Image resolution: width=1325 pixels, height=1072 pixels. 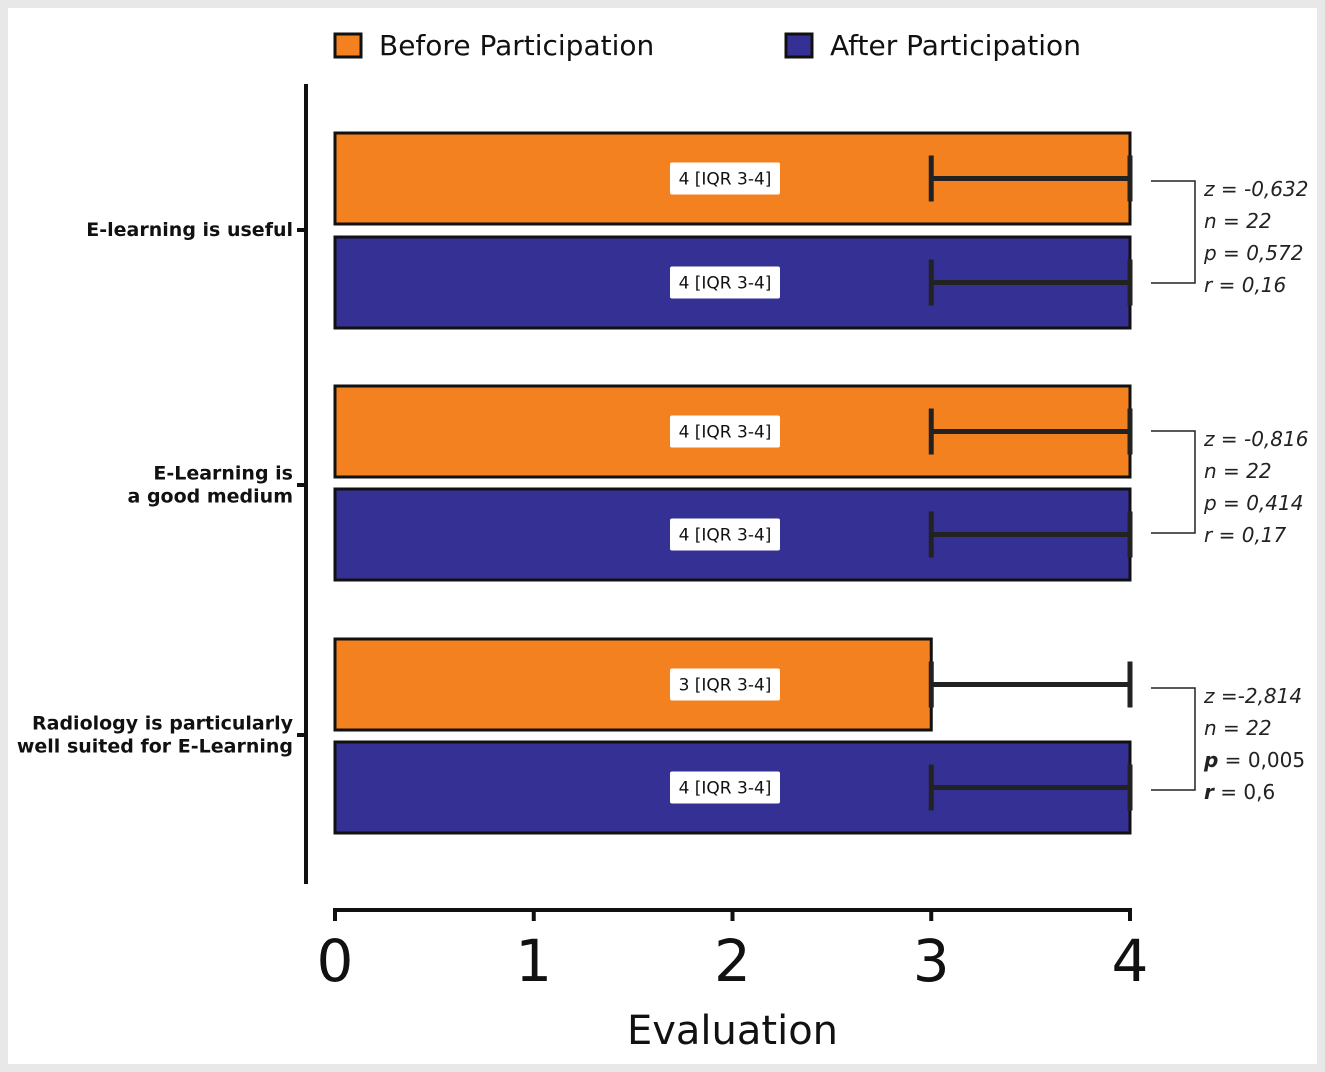 I want to click on legend-label-0: Before Participation, so click(x=516, y=45).